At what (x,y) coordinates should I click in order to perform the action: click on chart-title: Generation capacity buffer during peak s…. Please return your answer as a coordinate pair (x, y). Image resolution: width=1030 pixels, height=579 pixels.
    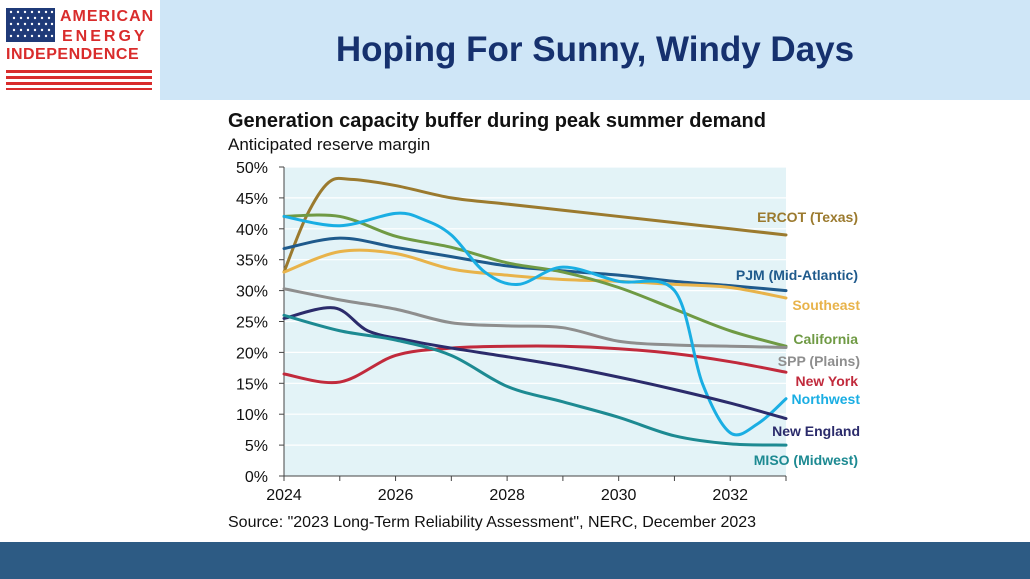
    Looking at the image, I should click on (497, 121).